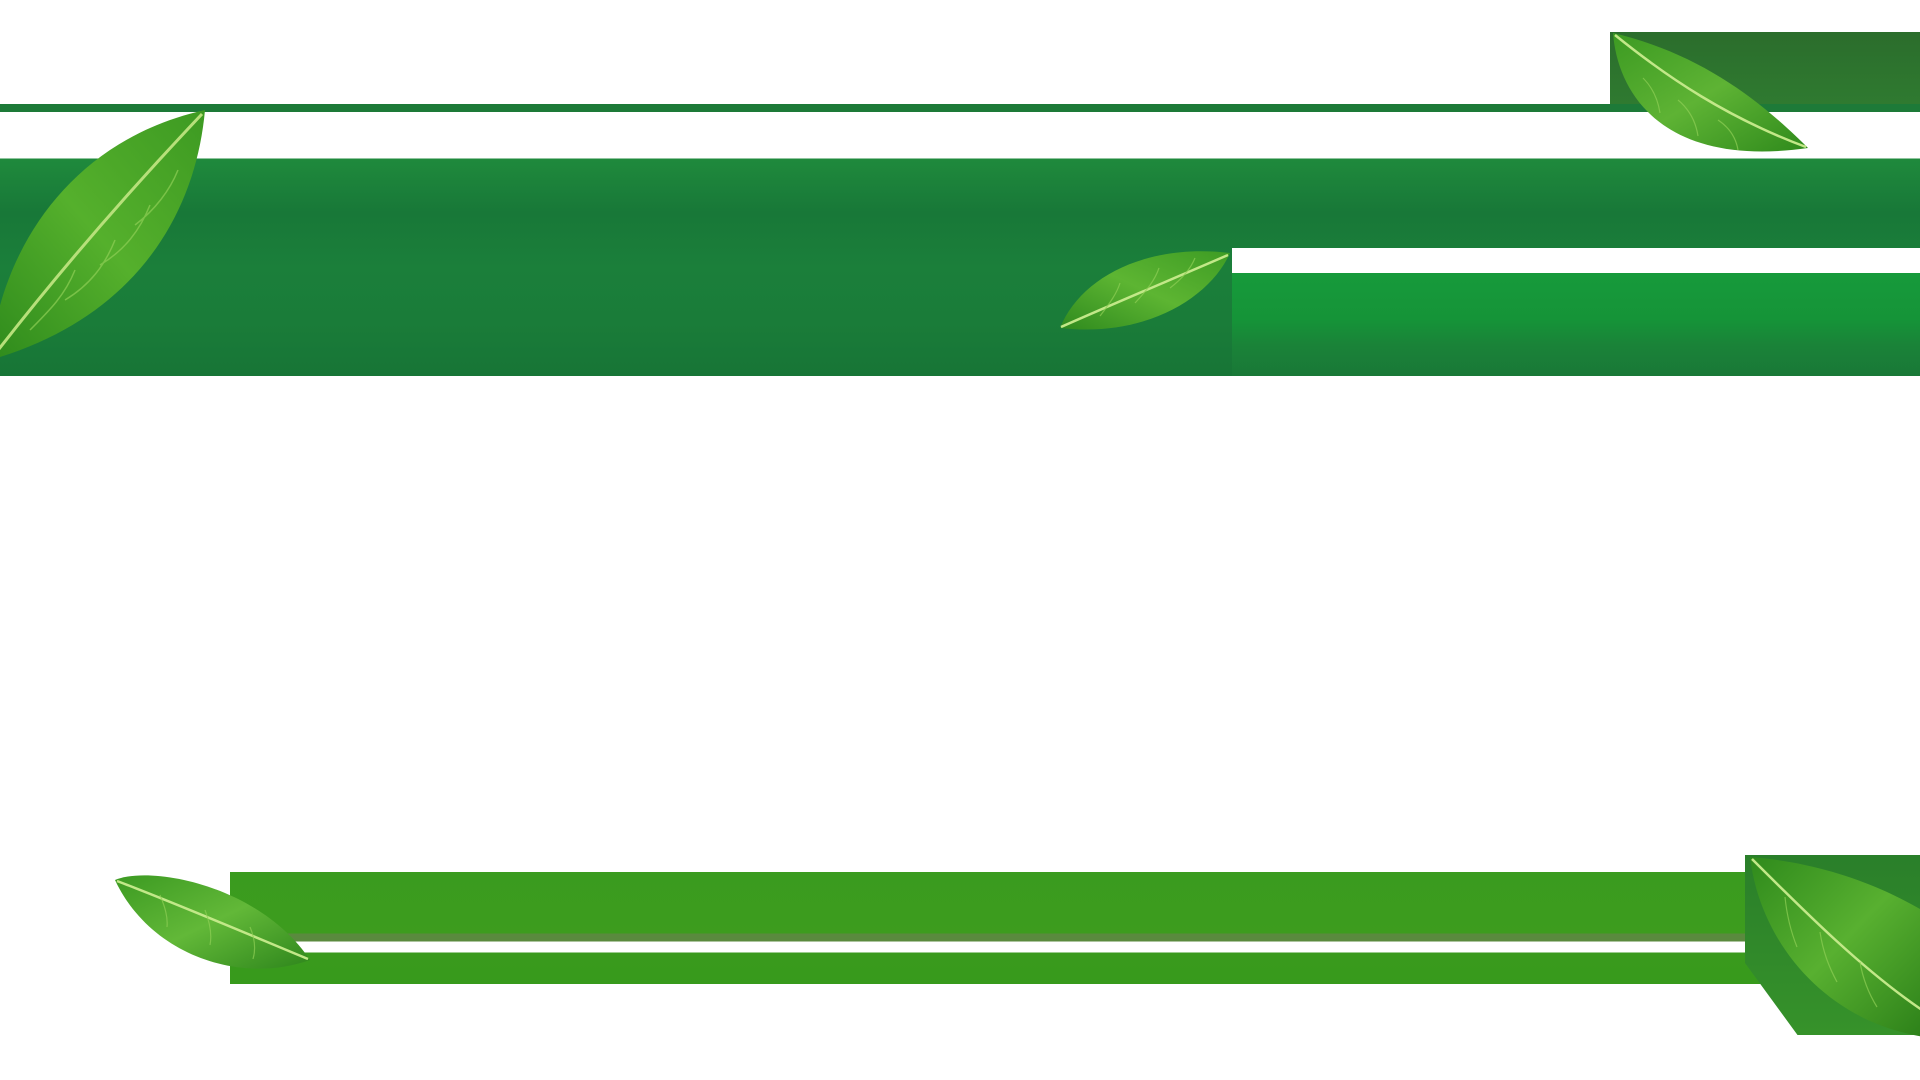 The width and height of the screenshot is (1920, 1080). I want to click on top-band-white-stripe, so click(1576, 260).